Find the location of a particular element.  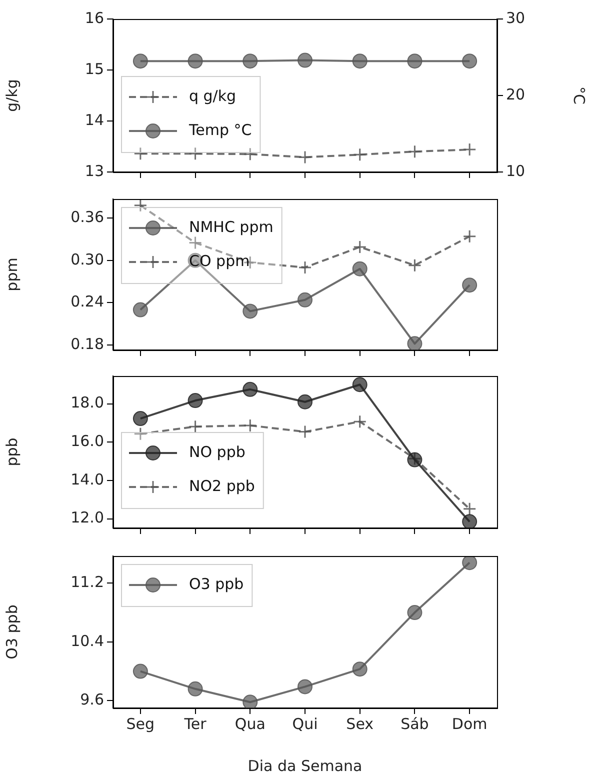

legend-label: NO ppb is located at coordinates (217, 451).